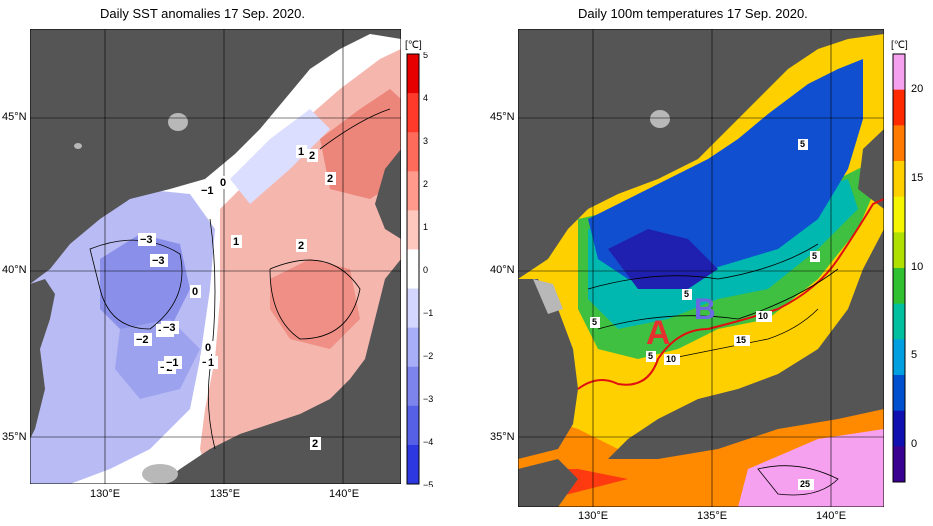 The height and width of the screenshot is (526, 933). What do you see at coordinates (202, 13) in the screenshot?
I see `left-panel-title: Daily SST anomalies 17 Sep. 2020.` at bounding box center [202, 13].